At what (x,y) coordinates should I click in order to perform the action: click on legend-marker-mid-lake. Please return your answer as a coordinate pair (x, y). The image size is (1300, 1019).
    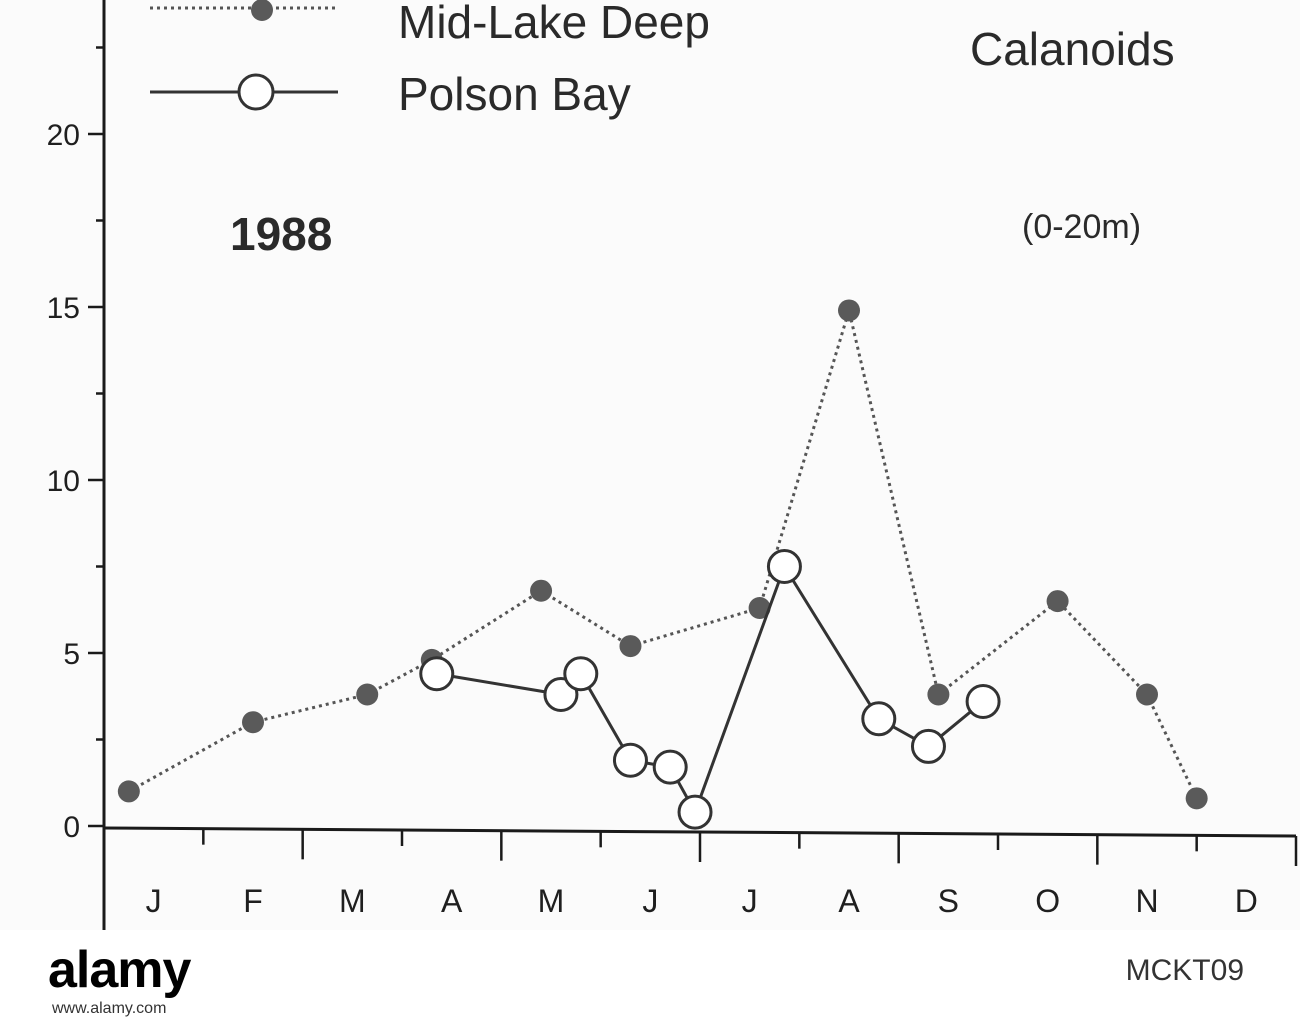
    Looking at the image, I should click on (262, 10).